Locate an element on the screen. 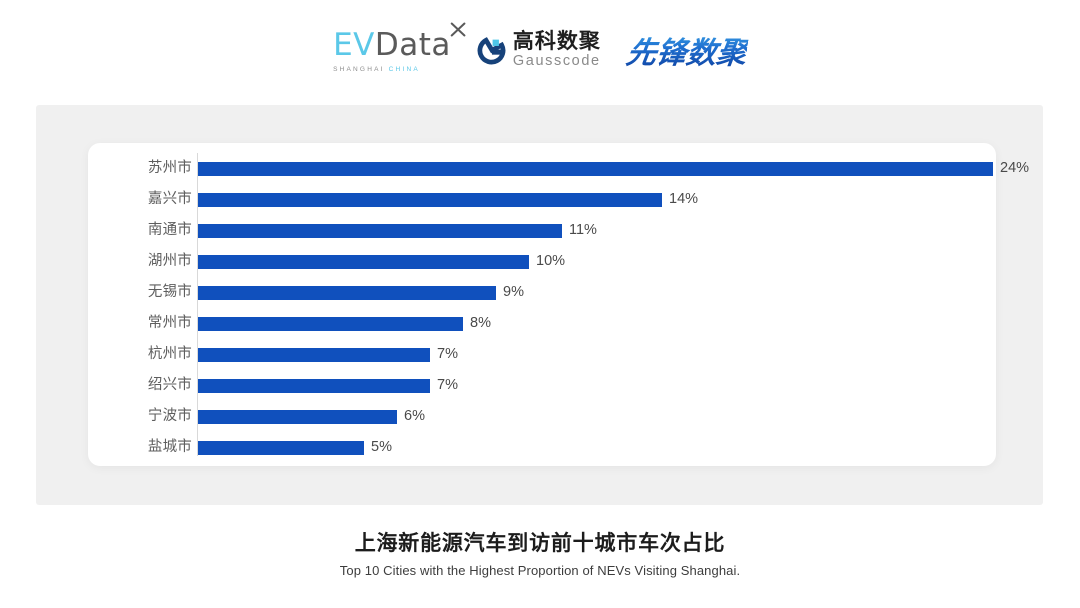  bar-row: 常州市 8% is located at coordinates (542, 323).